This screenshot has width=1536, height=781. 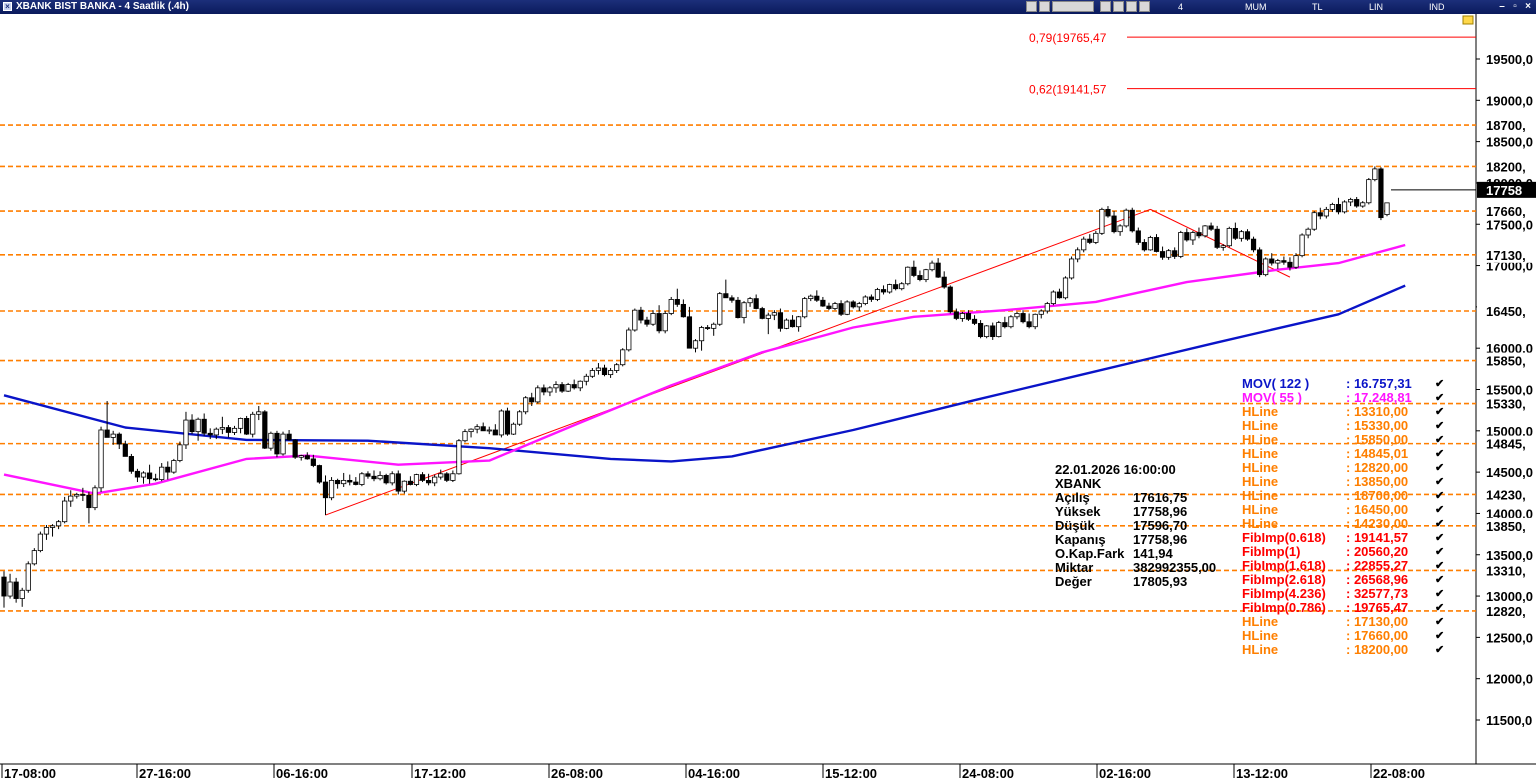 I want to click on toolbar-search-box, so click(x=1073, y=6).